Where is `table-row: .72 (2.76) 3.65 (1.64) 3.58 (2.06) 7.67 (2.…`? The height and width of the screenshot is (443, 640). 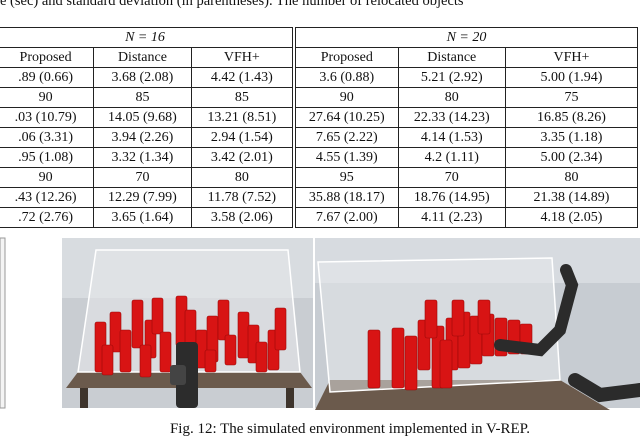
table-row: .72 (2.76) 3.65 (1.64) 3.58 (2.06) 7.67 (2.… is located at coordinates (319, 217).